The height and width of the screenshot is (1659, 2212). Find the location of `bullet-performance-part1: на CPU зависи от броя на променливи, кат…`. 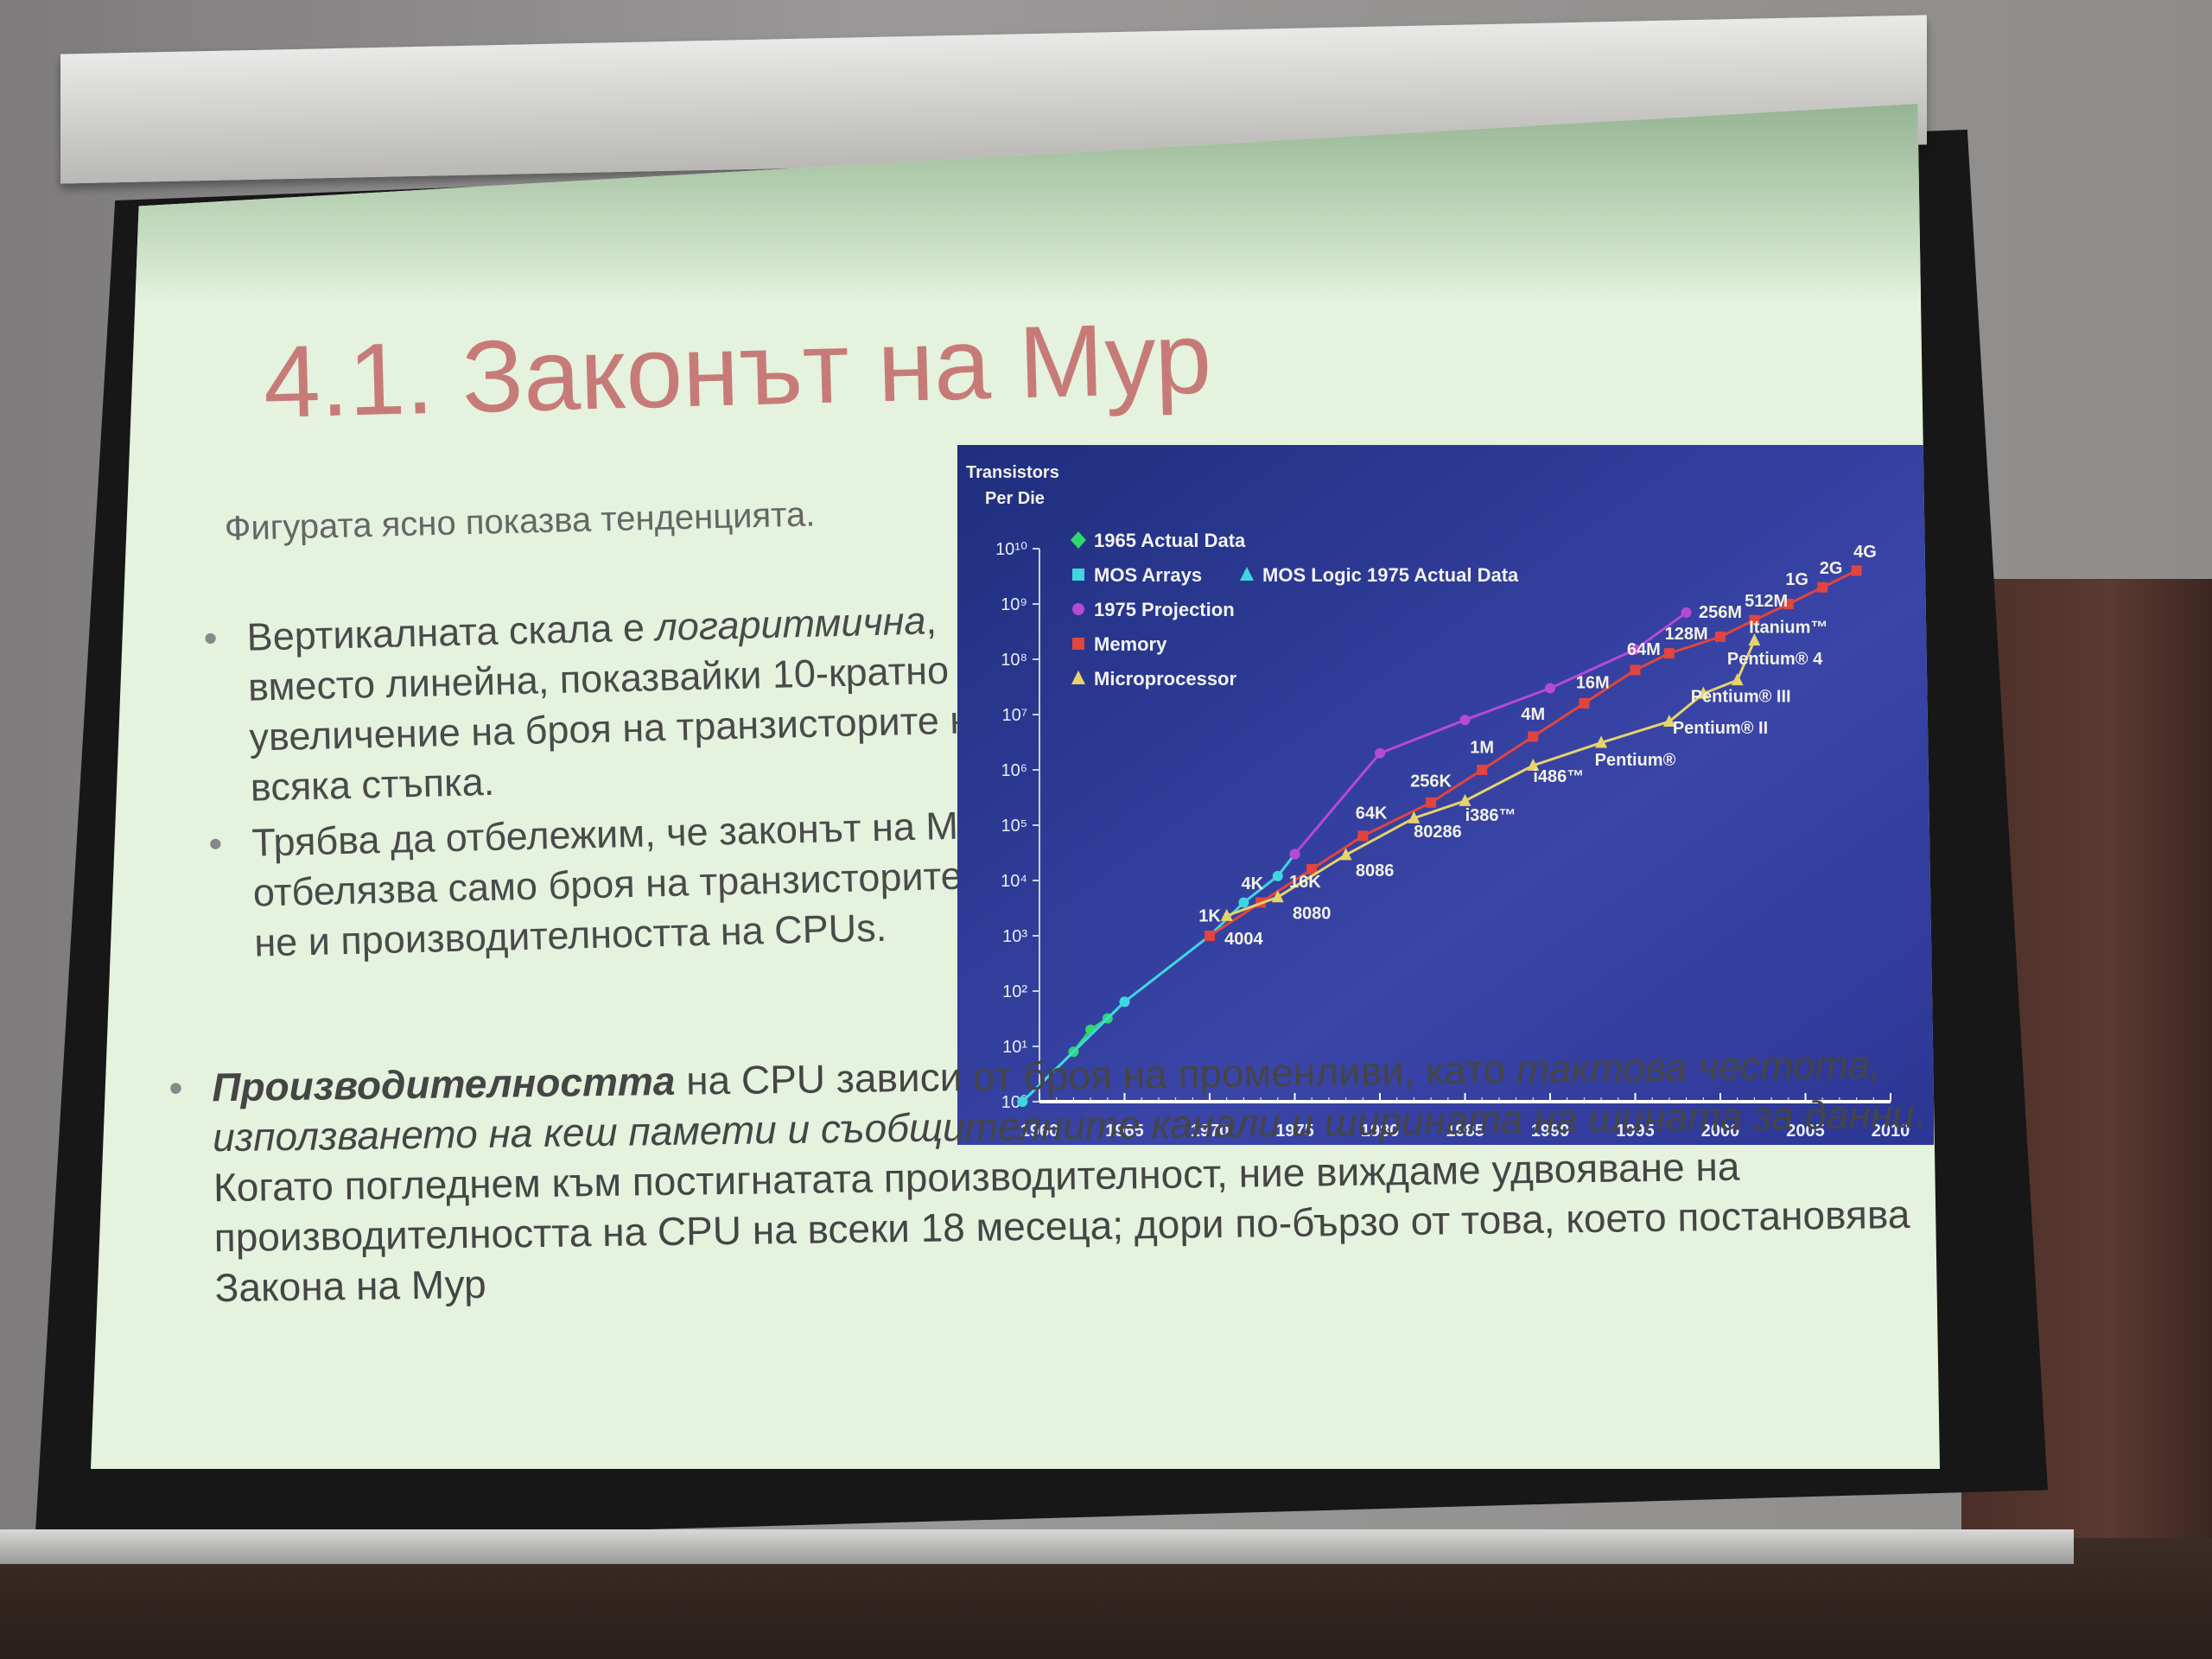

bullet-performance-part1: на CPU зависи от броя на променливи, кат… is located at coordinates (1096, 1074).